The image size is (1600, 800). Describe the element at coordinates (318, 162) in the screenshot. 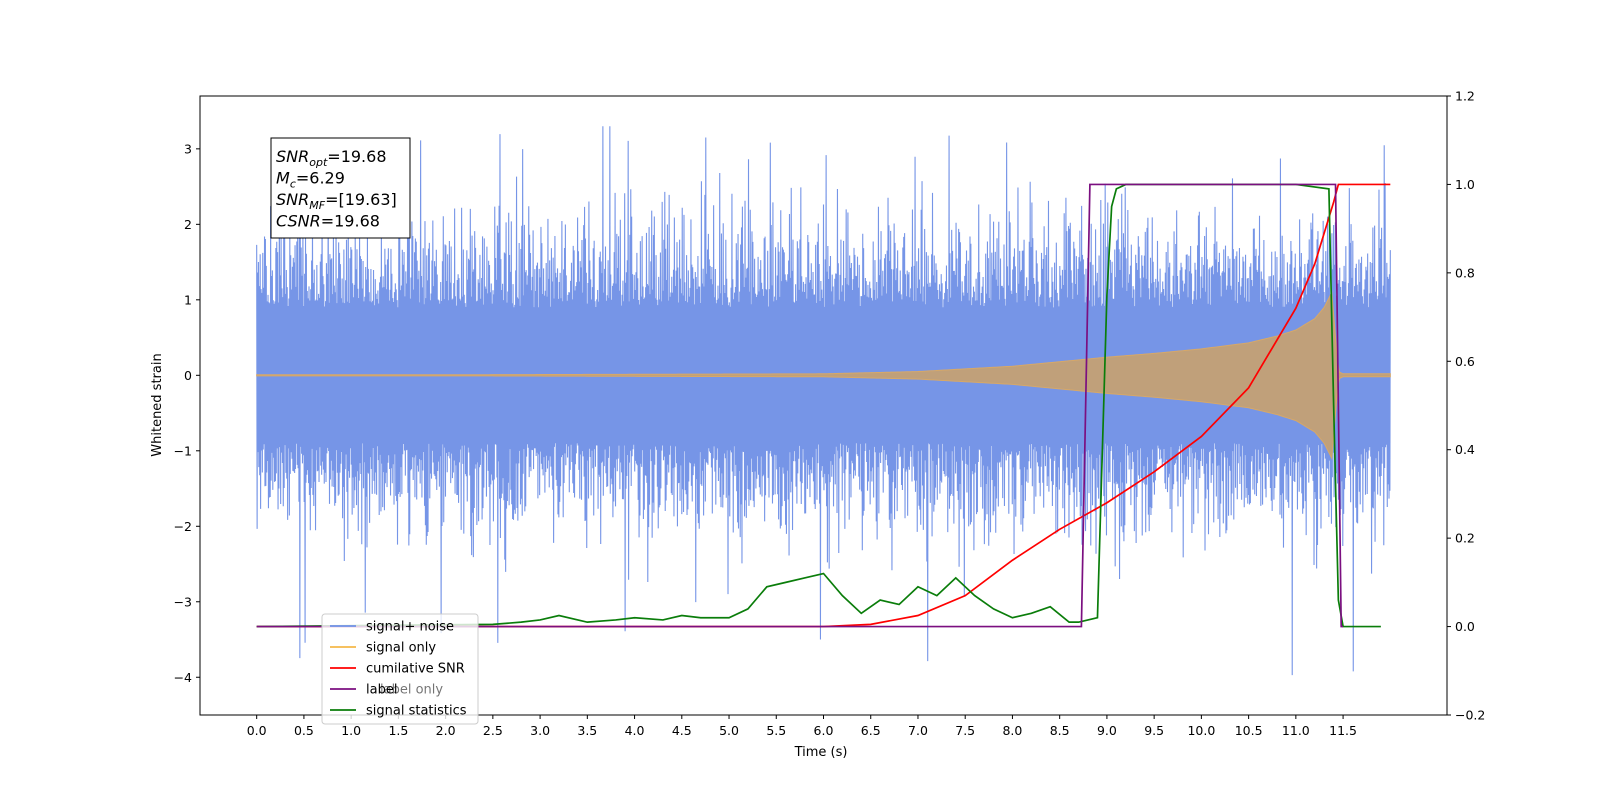

I see `annotation-line-subscript: opt` at that location.